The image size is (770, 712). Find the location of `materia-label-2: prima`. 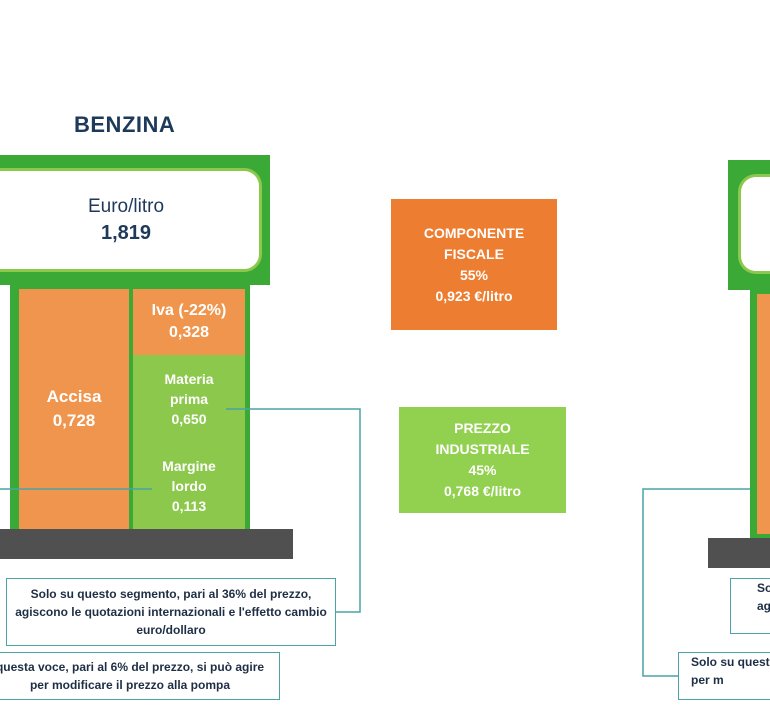

materia-label-2: prima is located at coordinates (189, 399).